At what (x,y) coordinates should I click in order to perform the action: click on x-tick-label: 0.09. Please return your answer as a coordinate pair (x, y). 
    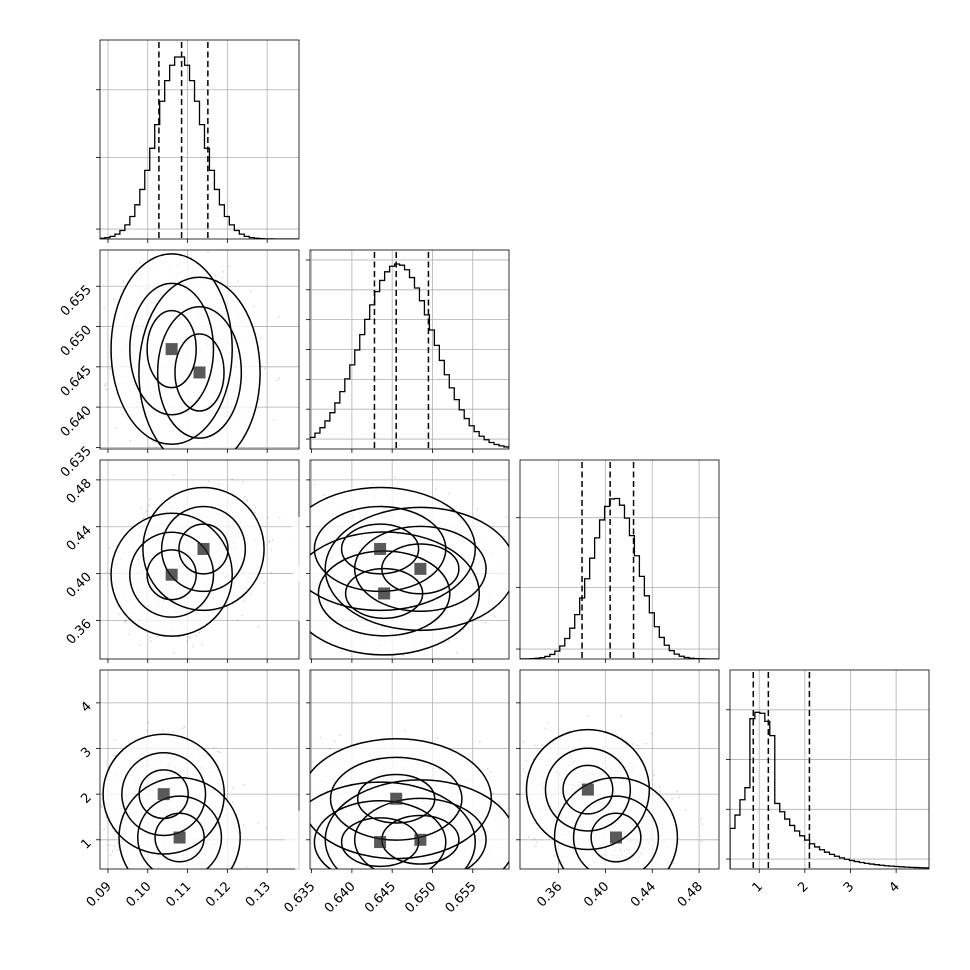
    Looking at the image, I should click on (99, 894).